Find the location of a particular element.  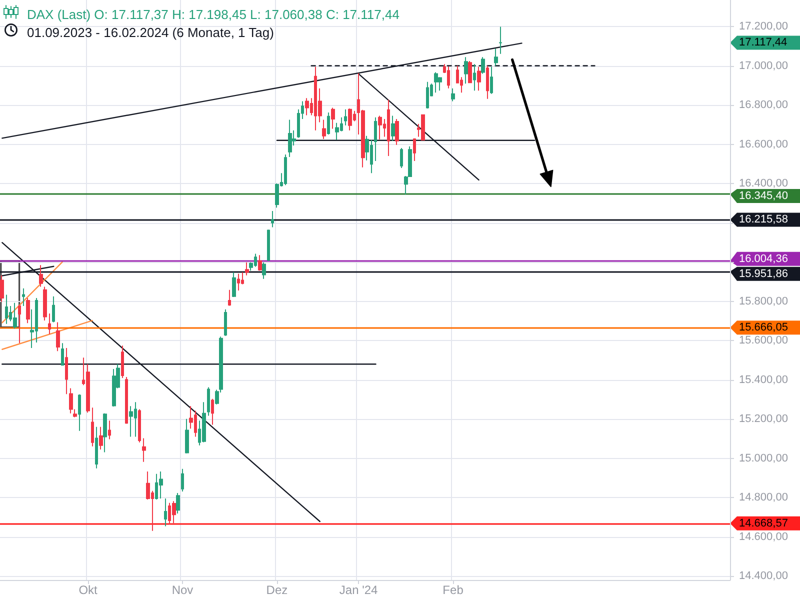

y-tick-label: 16.600,00 is located at coordinates (763, 144).